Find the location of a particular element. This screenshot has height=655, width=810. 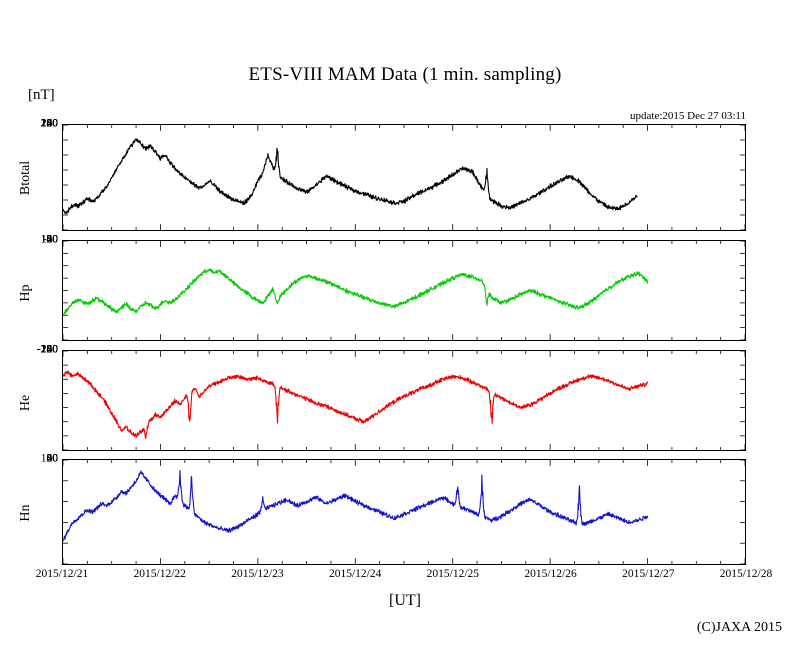

y-tick-label: -220 is located at coordinates (47, 349).